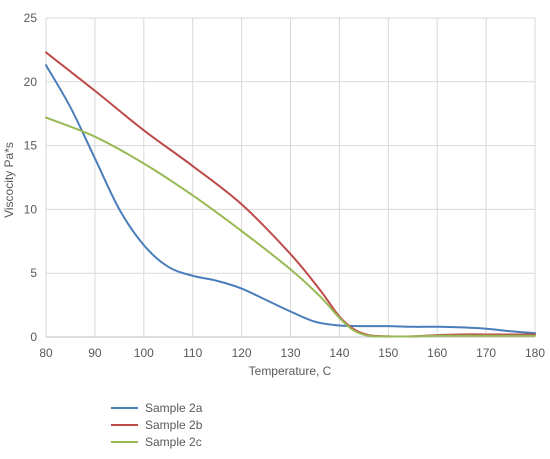  What do you see at coordinates (144, 353) in the screenshot?
I see `x-tick-label: 100` at bounding box center [144, 353].